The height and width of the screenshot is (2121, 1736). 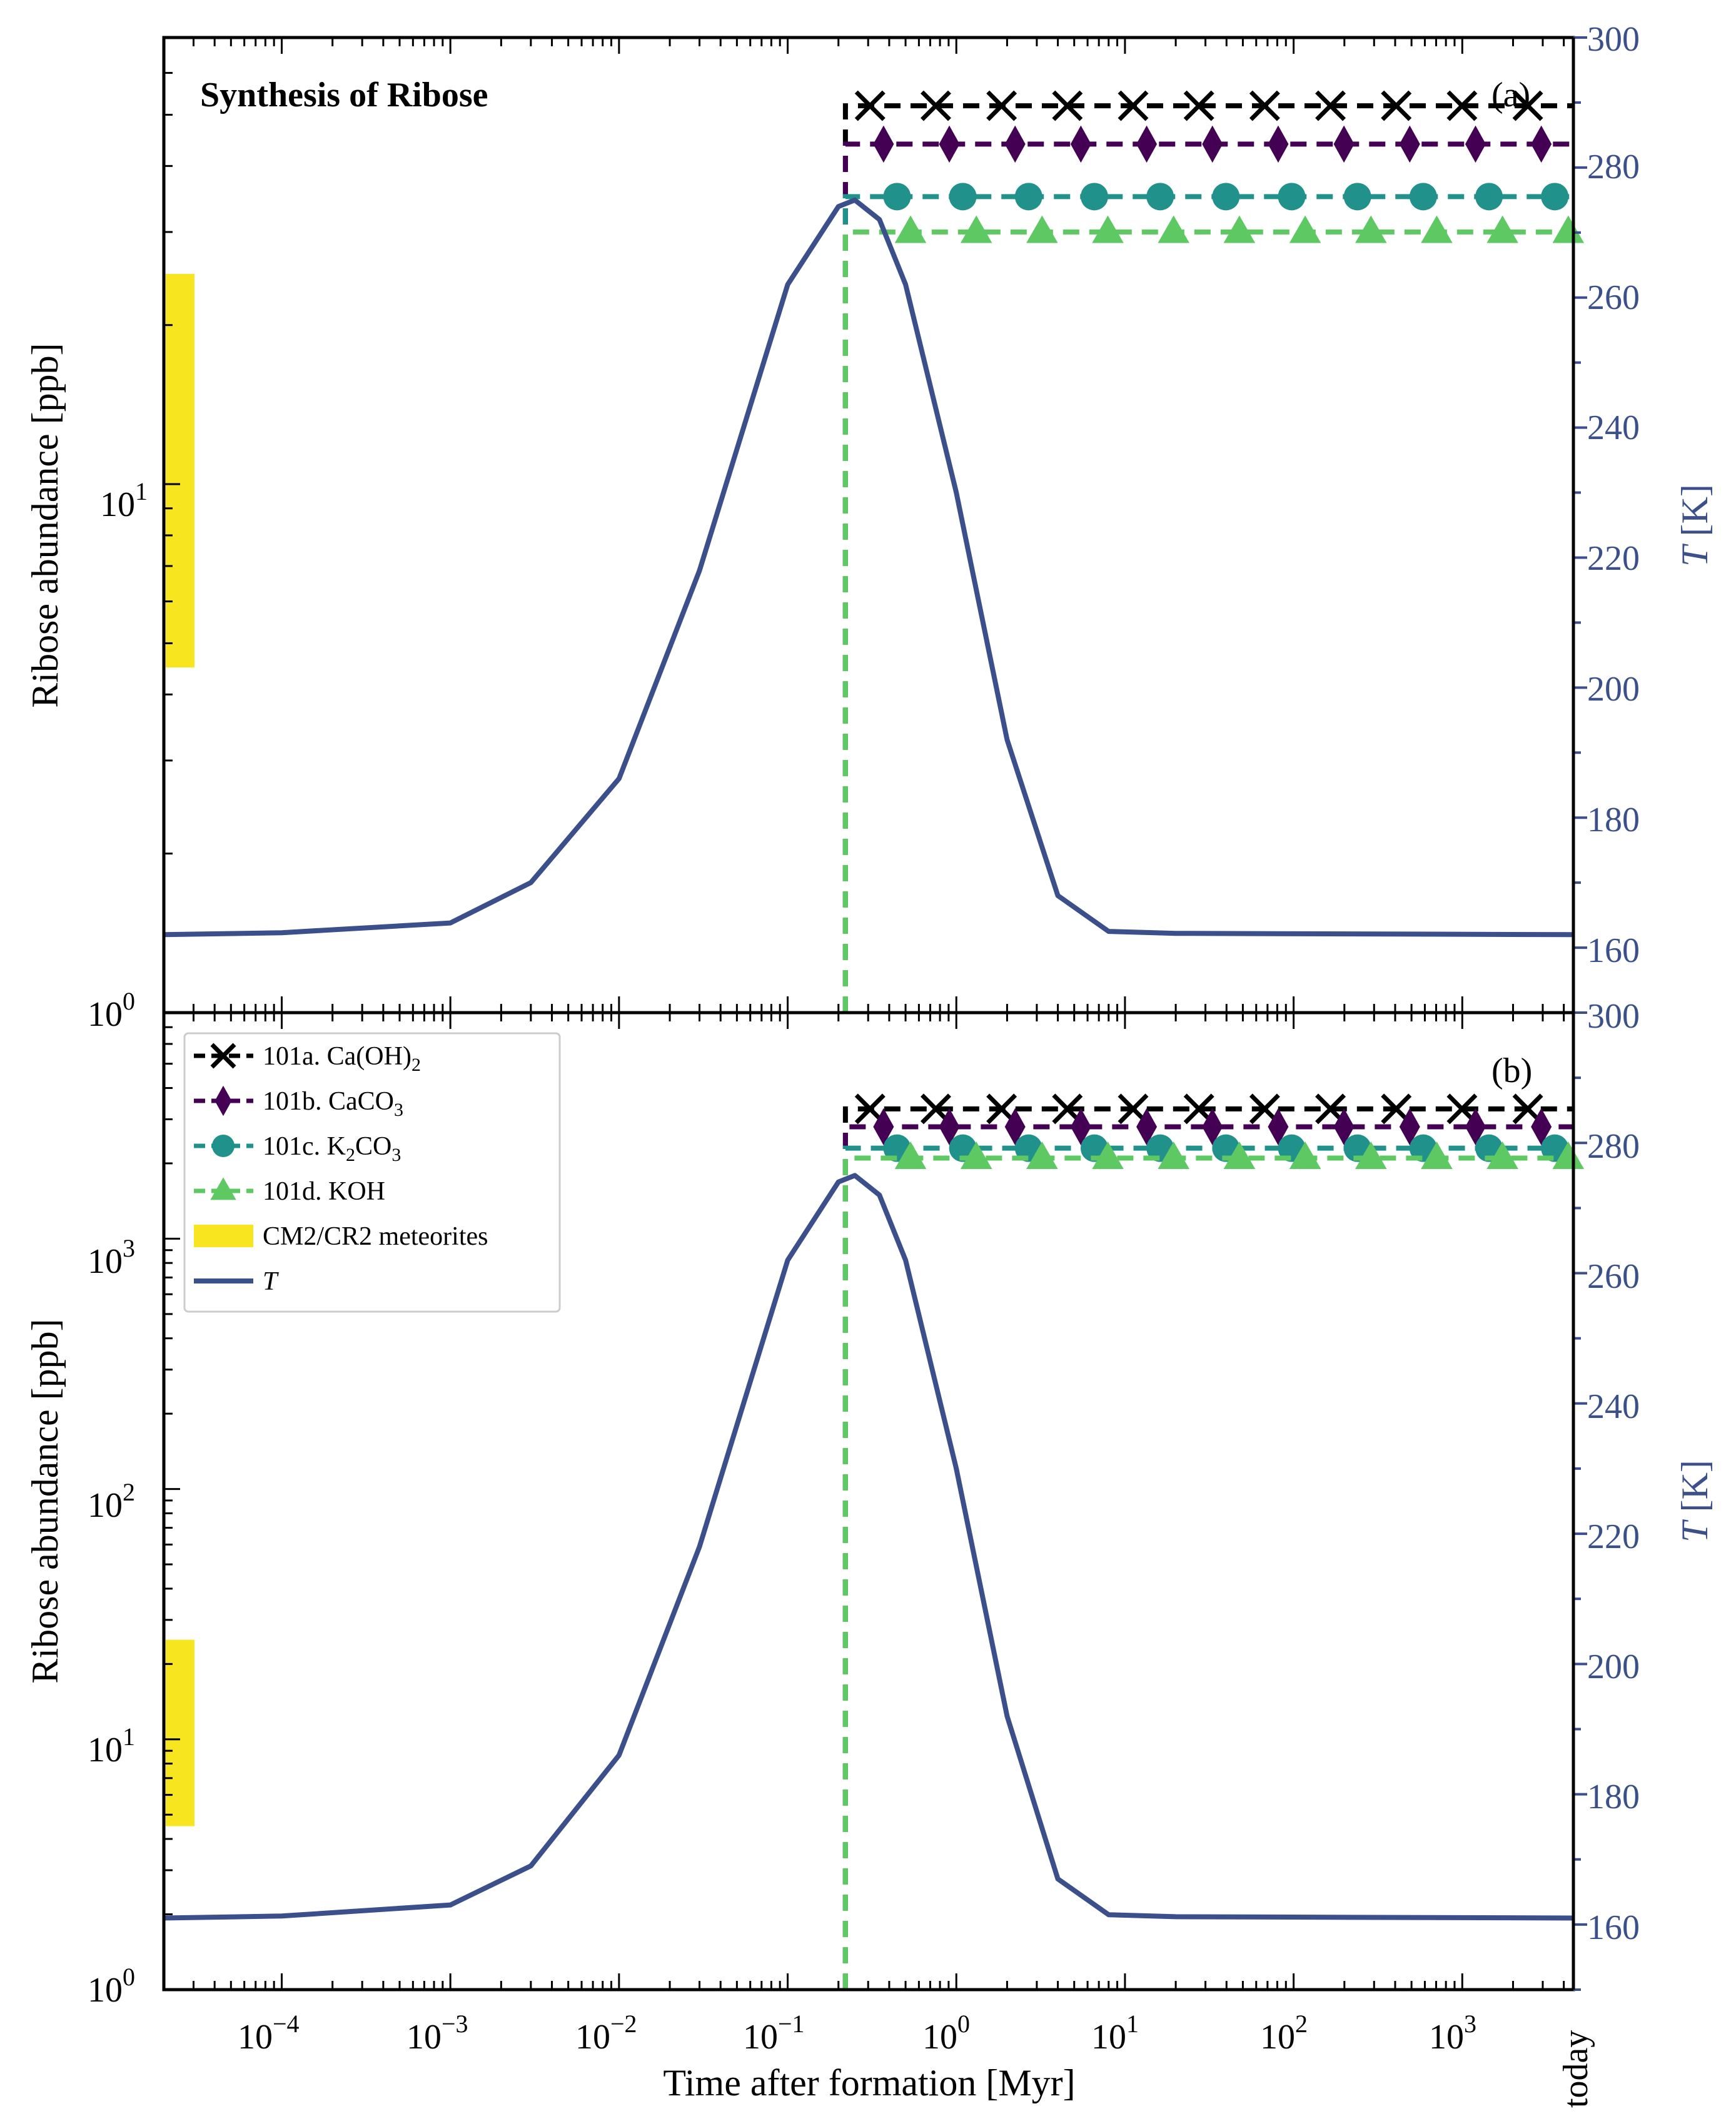 What do you see at coordinates (1613, 1927) in the screenshot?
I see `panel-b-y2tick-160: 160` at bounding box center [1613, 1927].